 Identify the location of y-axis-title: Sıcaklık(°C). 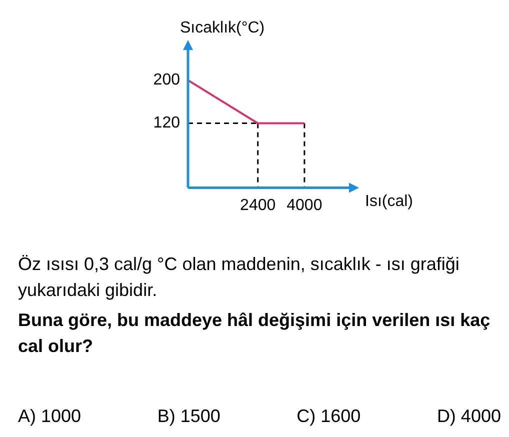
(222, 27).